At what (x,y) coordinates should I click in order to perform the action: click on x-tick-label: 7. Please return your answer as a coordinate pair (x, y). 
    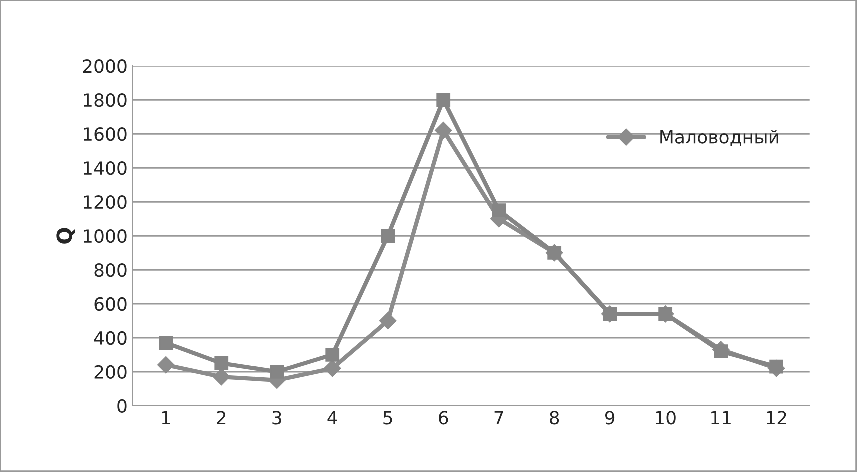
    Looking at the image, I should click on (499, 417).